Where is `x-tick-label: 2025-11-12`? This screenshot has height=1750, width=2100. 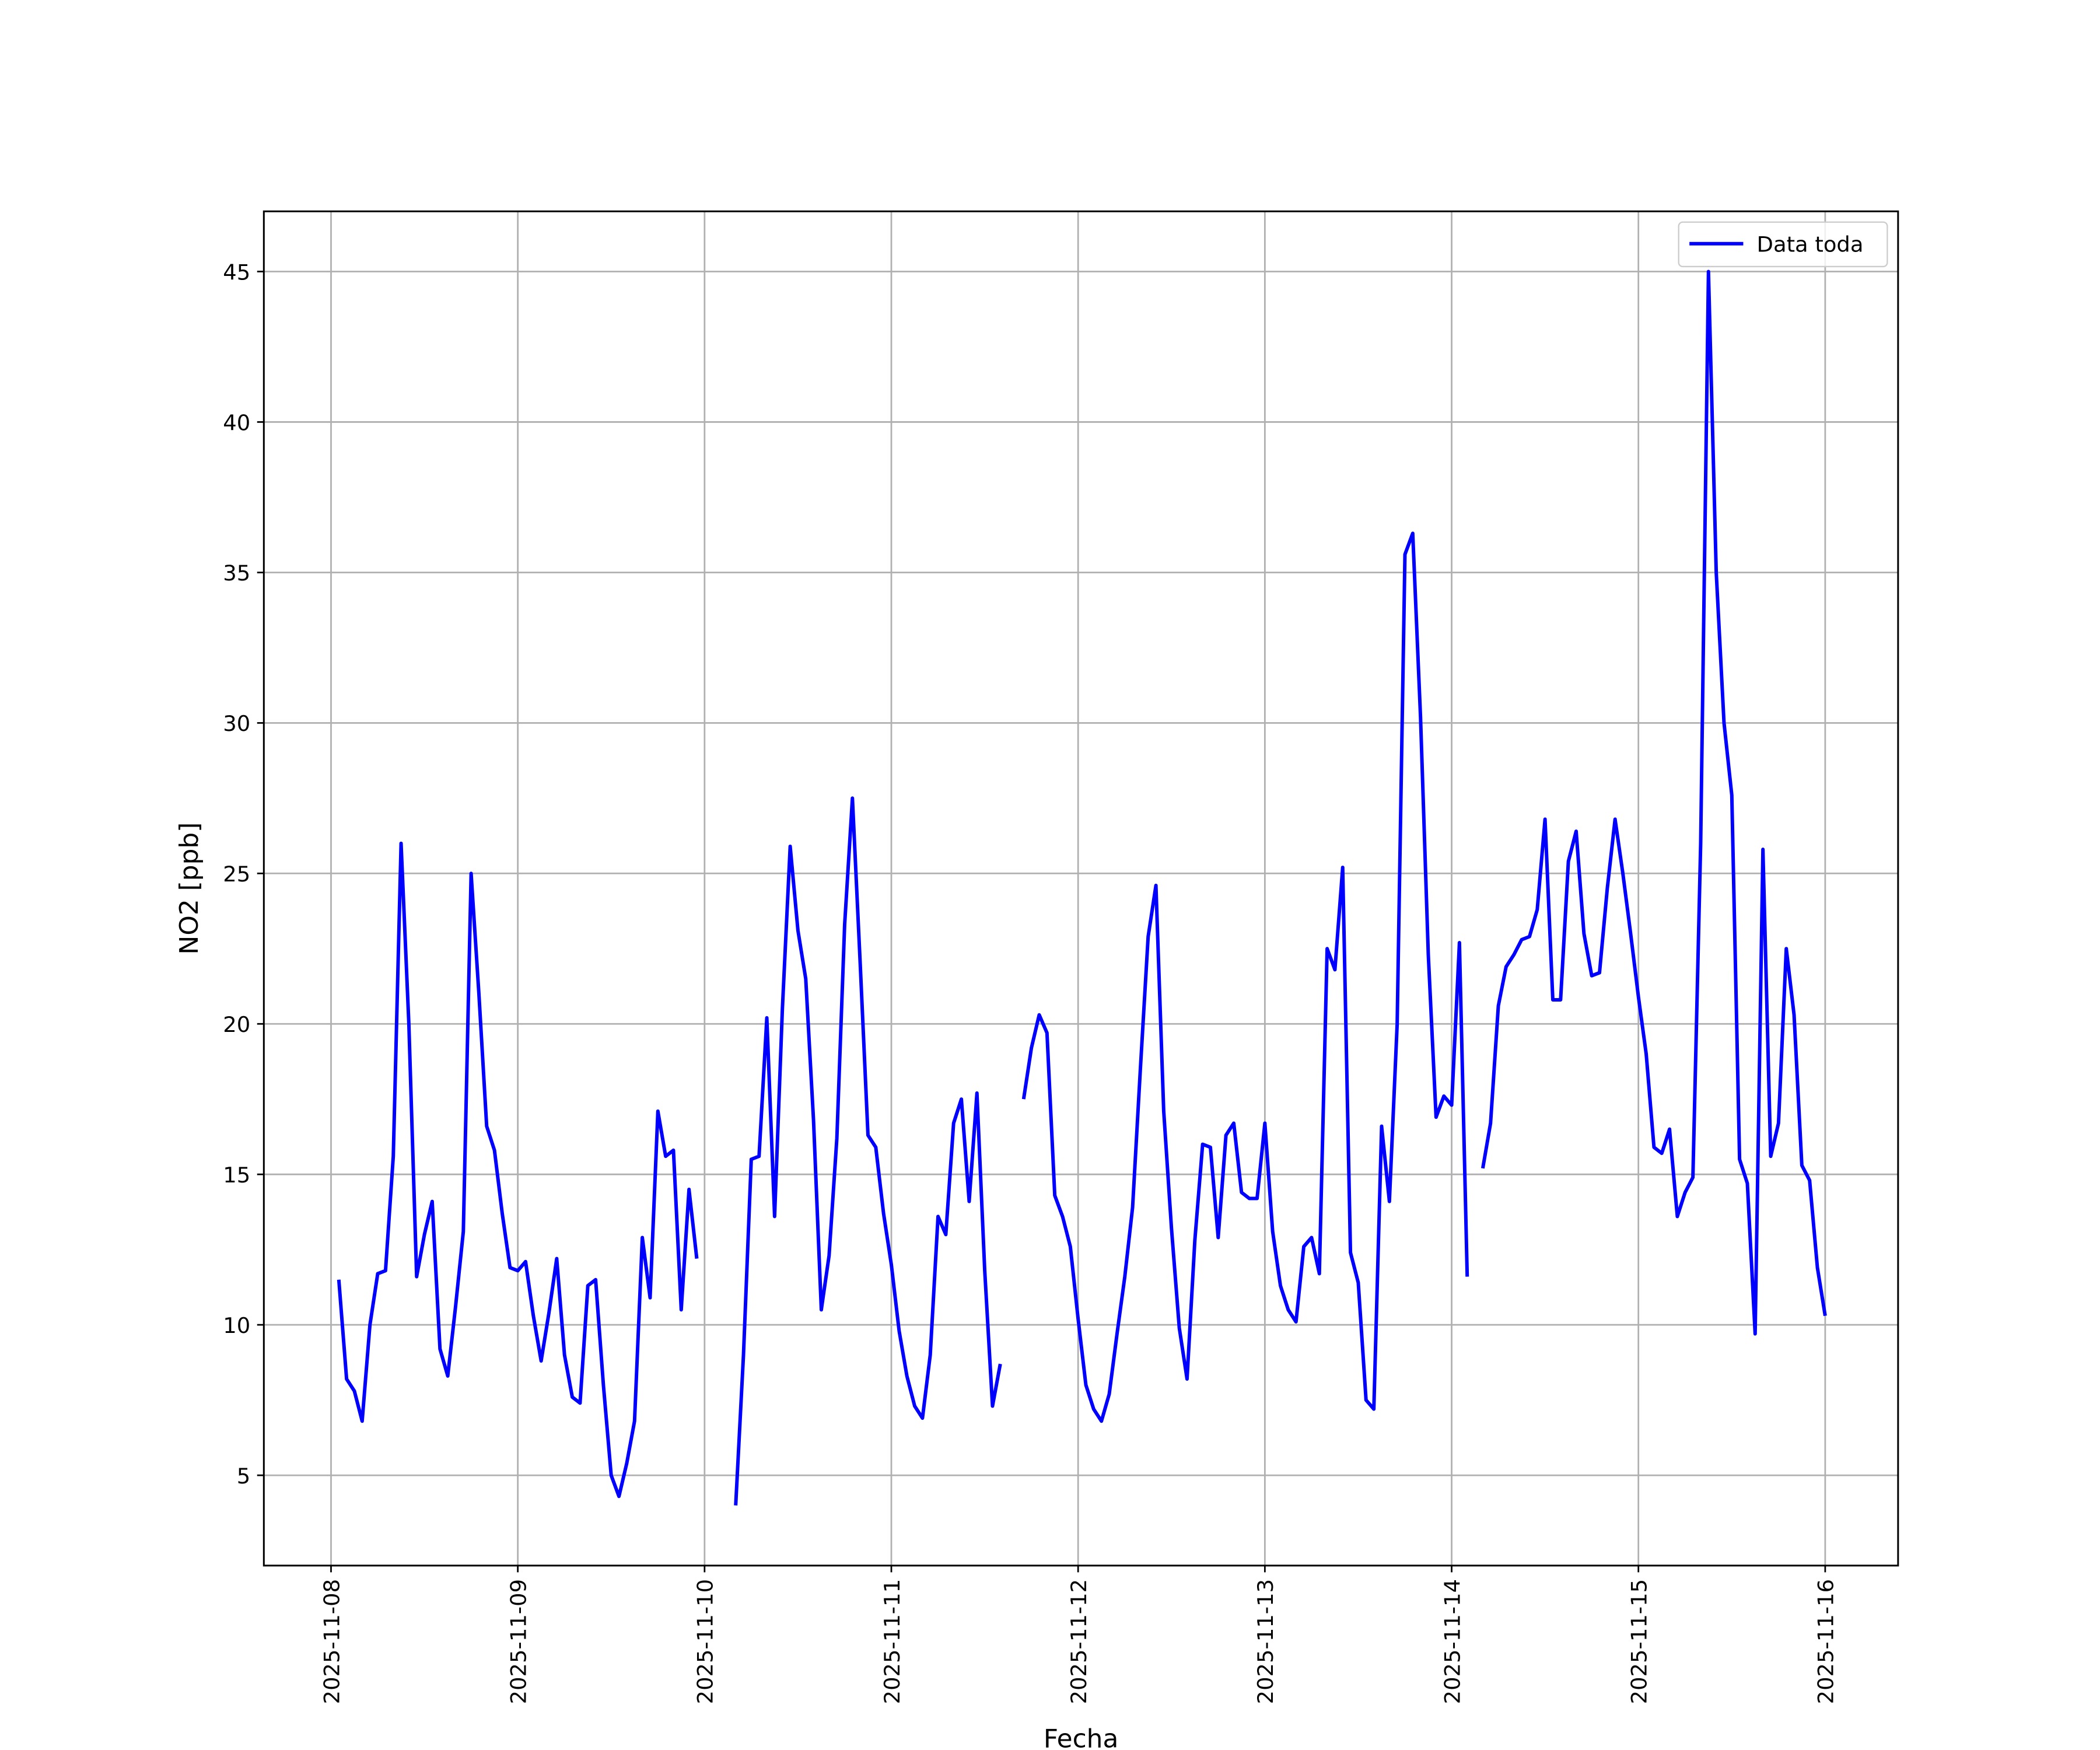
x-tick-label: 2025-11-12 is located at coordinates (1078, 1641).